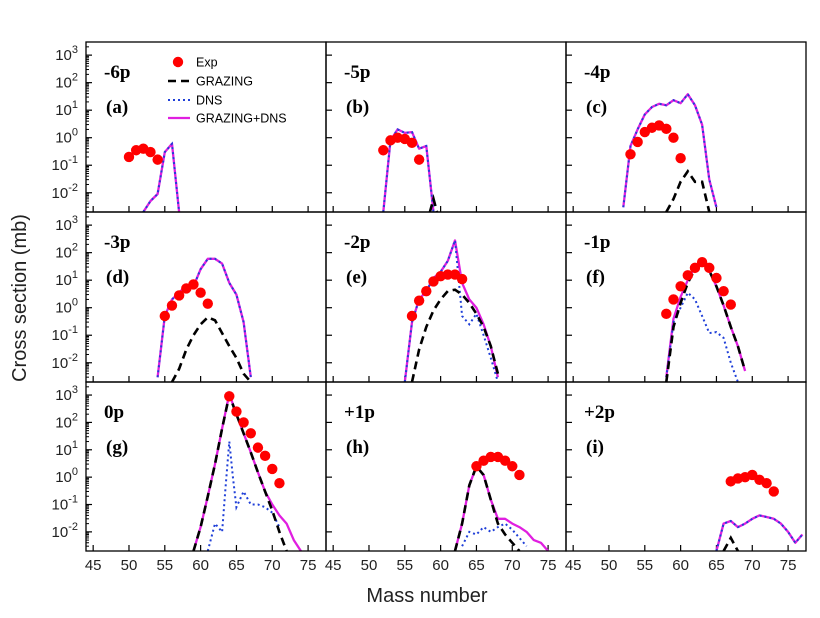 The height and width of the screenshot is (618, 820). Describe the element at coordinates (117, 277) in the screenshot. I see `panel-letter: (d)` at that location.